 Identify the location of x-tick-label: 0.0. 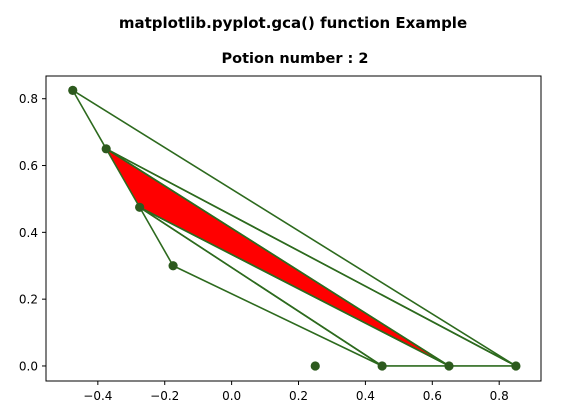
(231, 396).